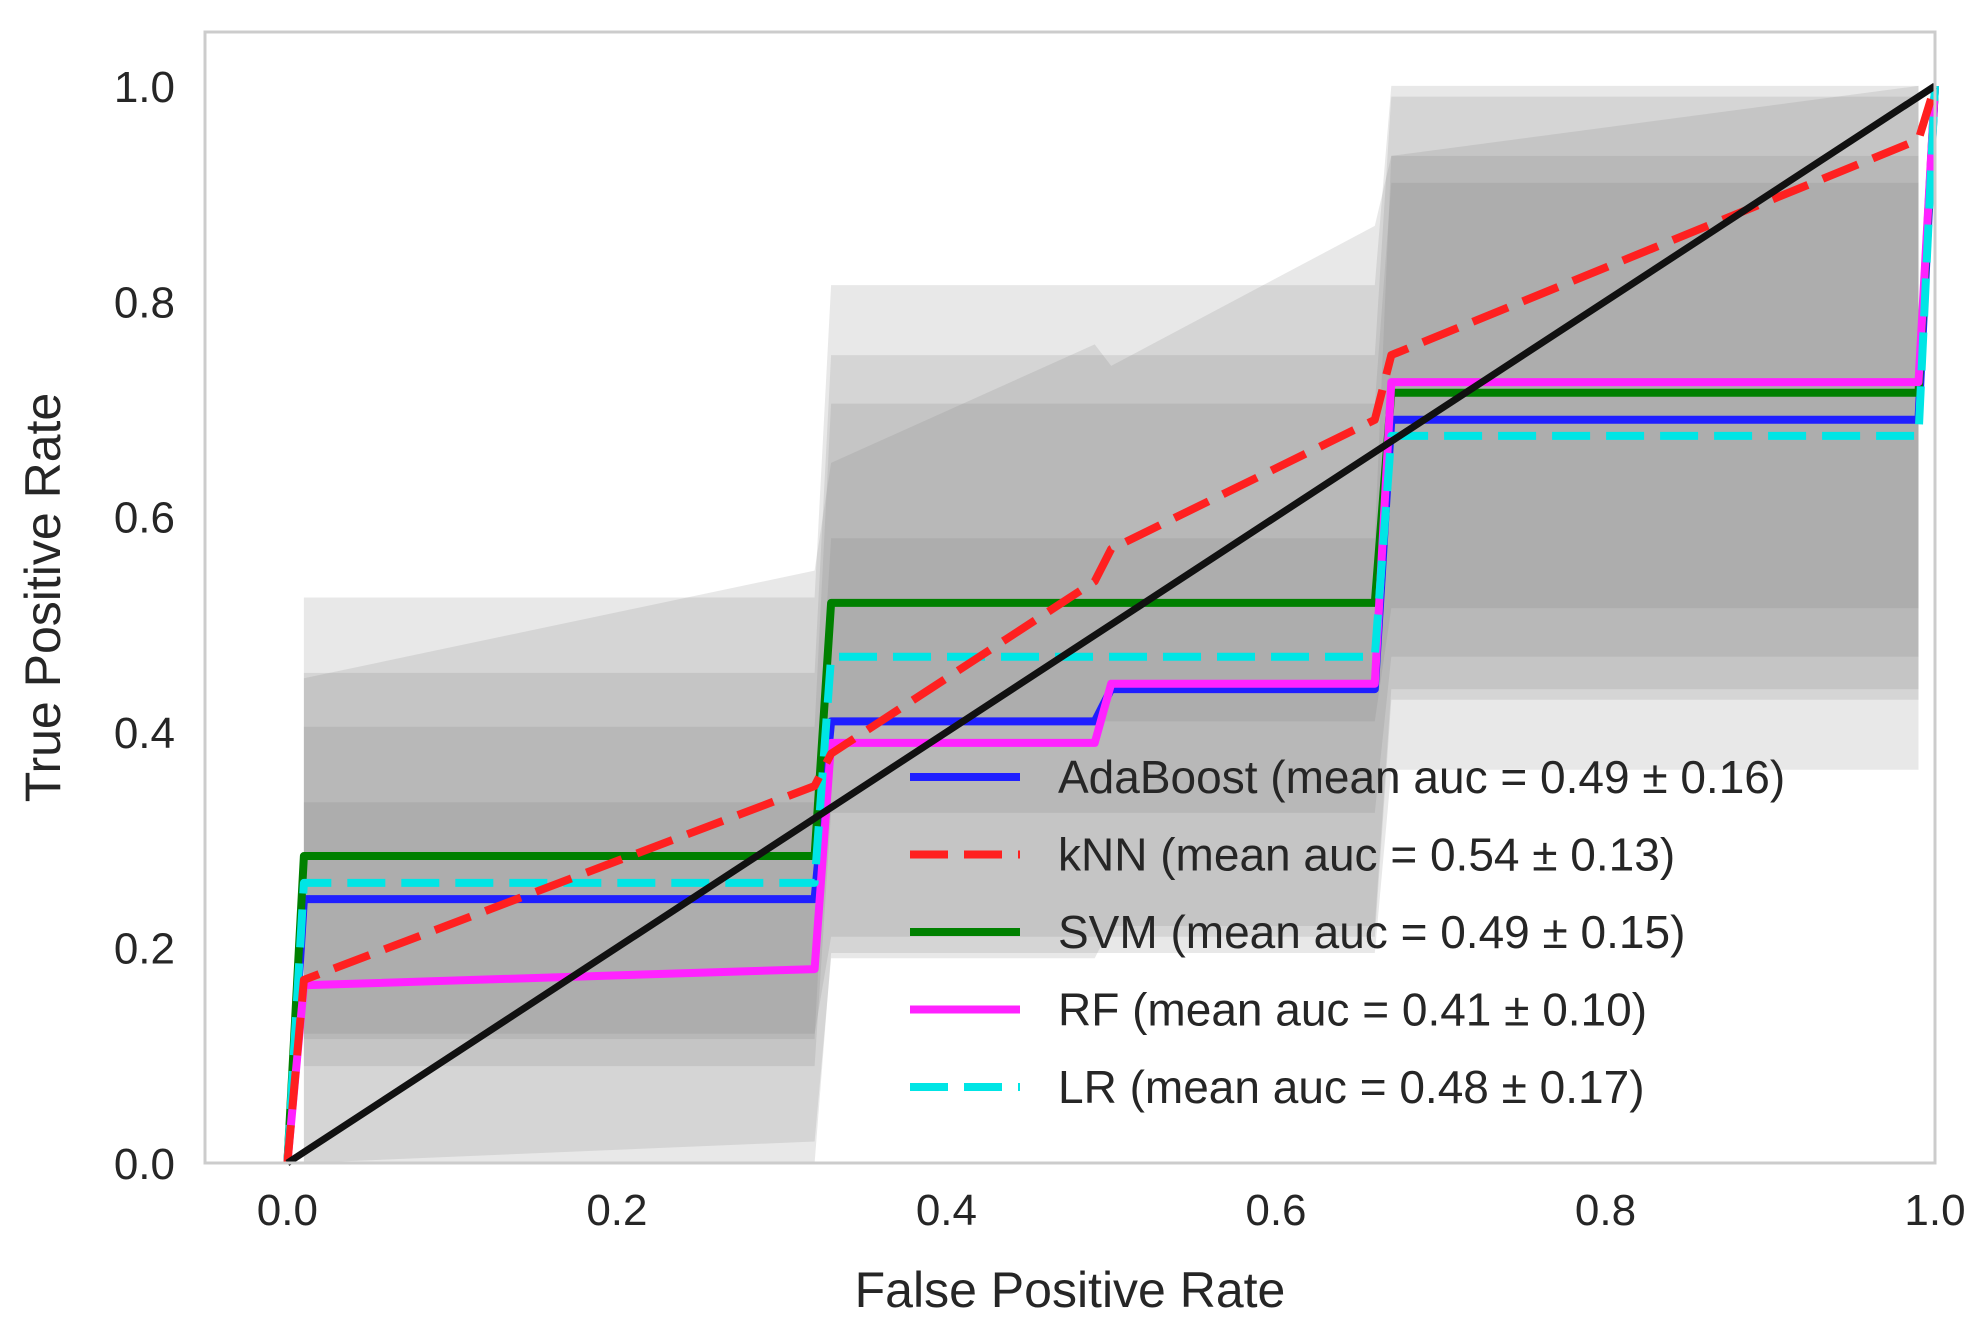 The image size is (1983, 1334). Describe the element at coordinates (144, 626) in the screenshot. I see `y-axis-ticks: 0.0 0.2 0.4 0.6 0.8 1.0` at that location.